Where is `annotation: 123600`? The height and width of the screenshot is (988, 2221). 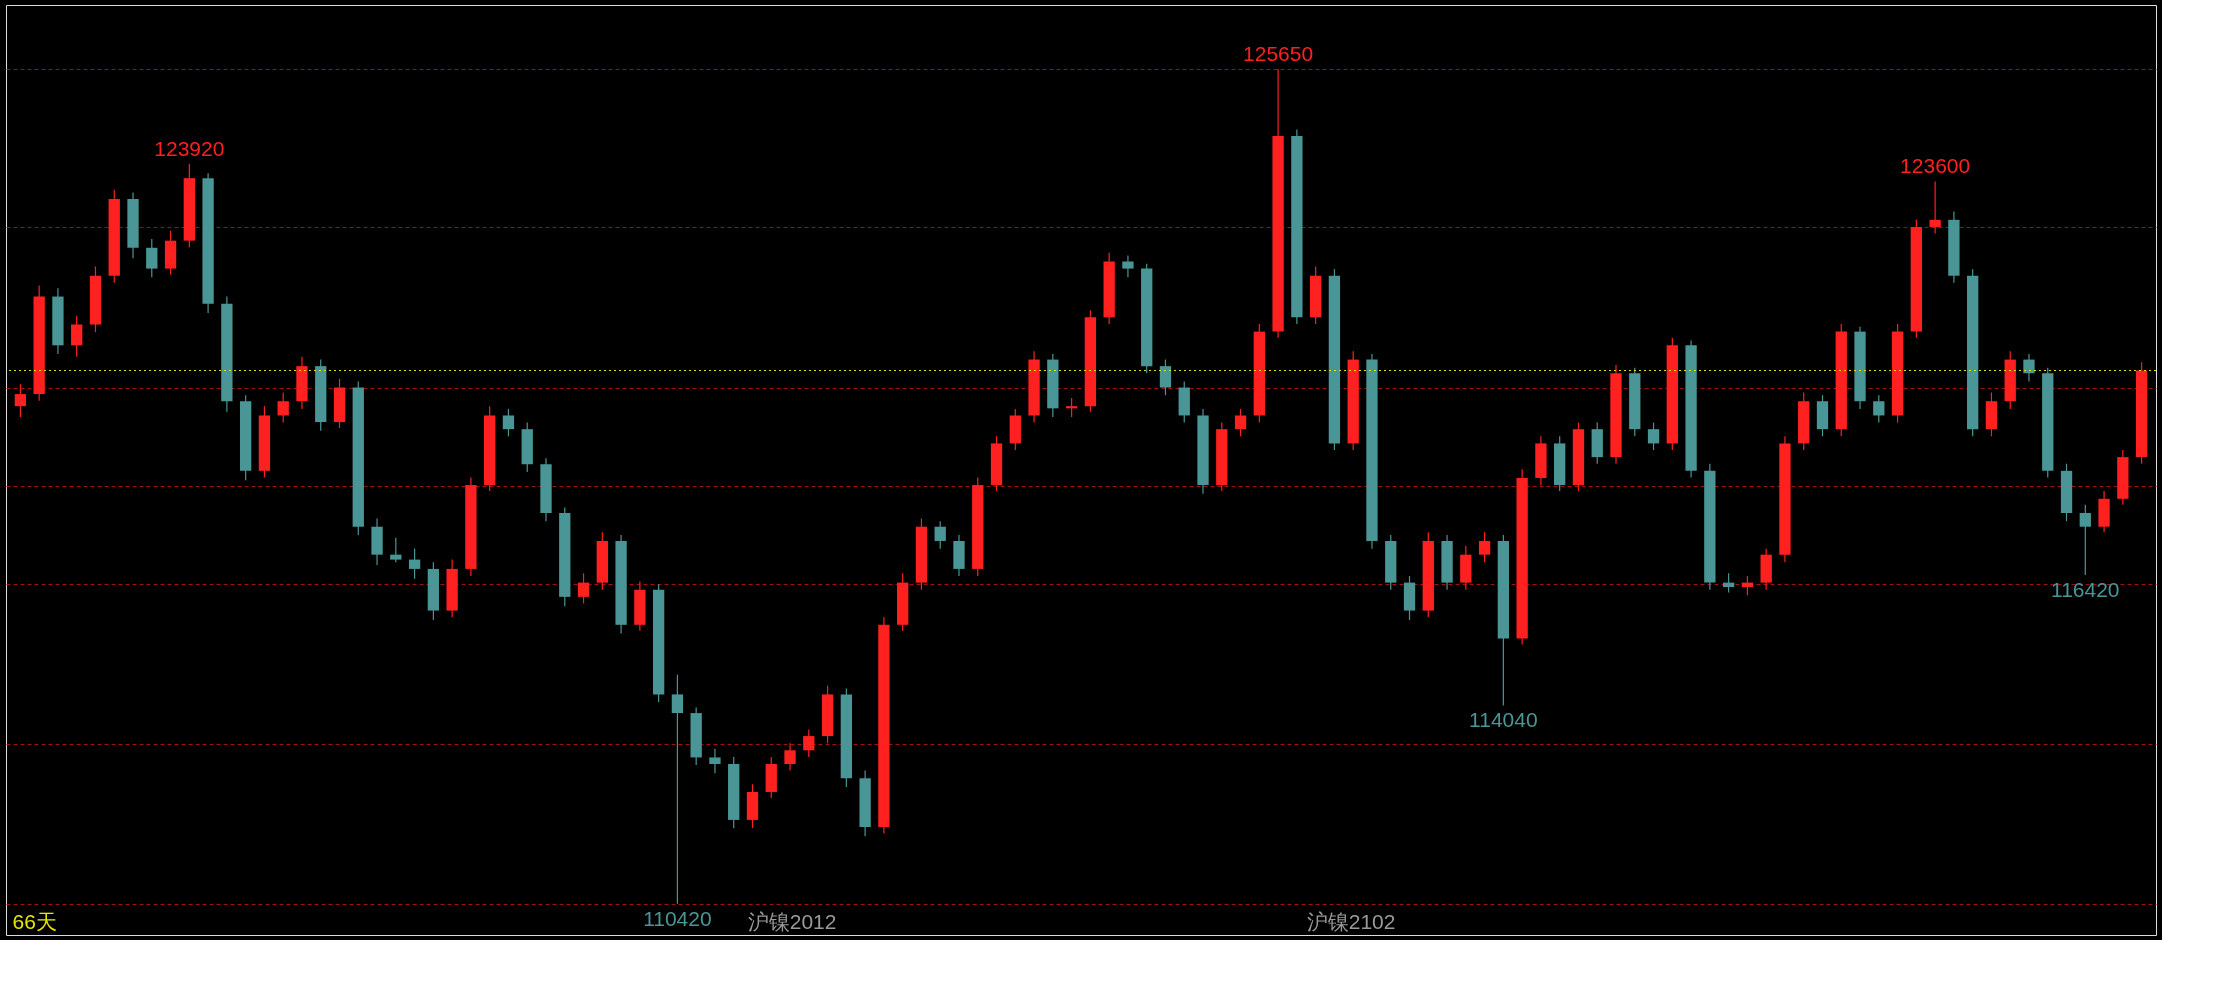 annotation: 123600 is located at coordinates (1935, 166).